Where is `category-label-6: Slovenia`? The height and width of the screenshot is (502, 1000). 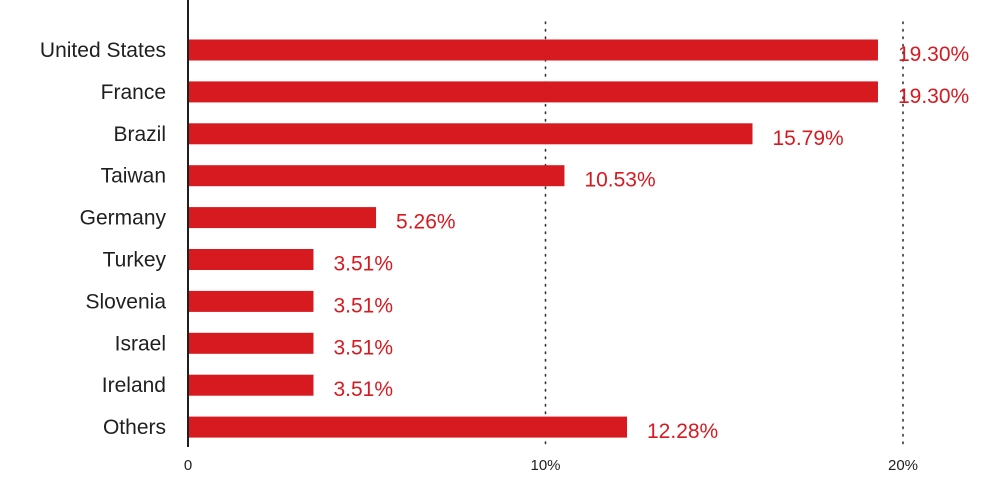
category-label-6: Slovenia is located at coordinates (125, 301).